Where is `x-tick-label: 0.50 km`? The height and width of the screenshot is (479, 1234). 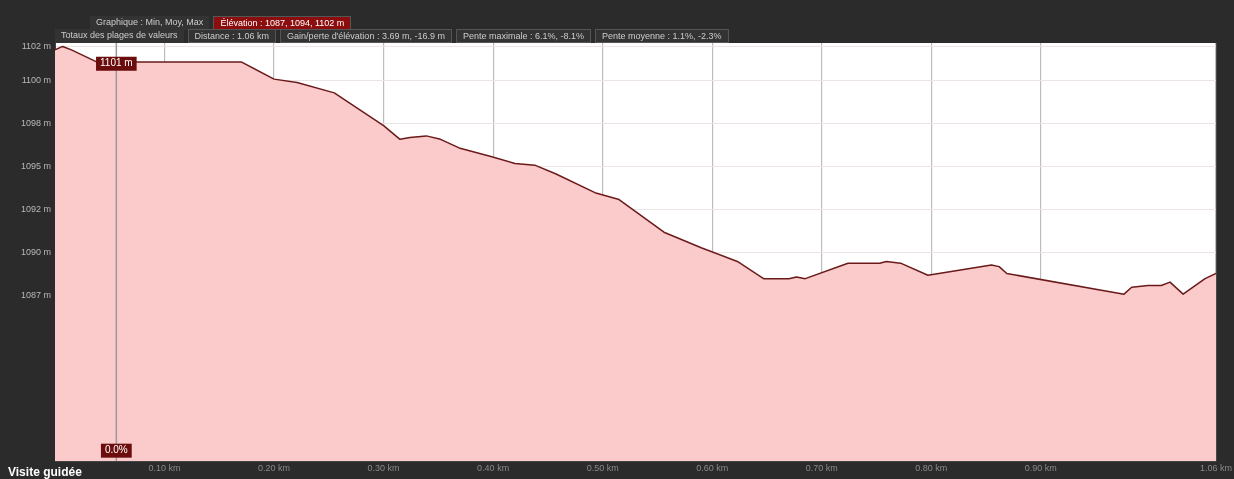
x-tick-label: 0.50 km is located at coordinates (602, 467).